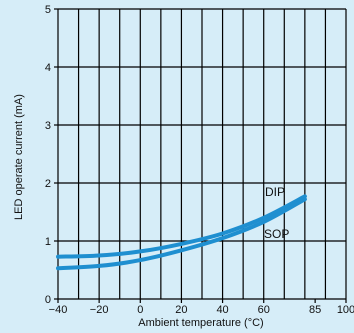  I want to click on series-labels: DIP SOP, so click(276, 213).